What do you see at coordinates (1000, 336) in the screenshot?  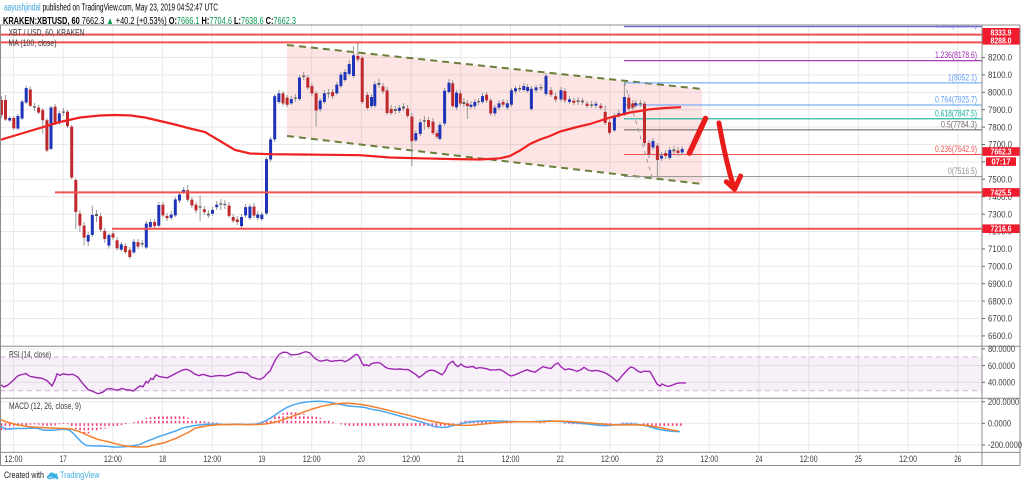 I see `svg-text: 6600.0` at bounding box center [1000, 336].